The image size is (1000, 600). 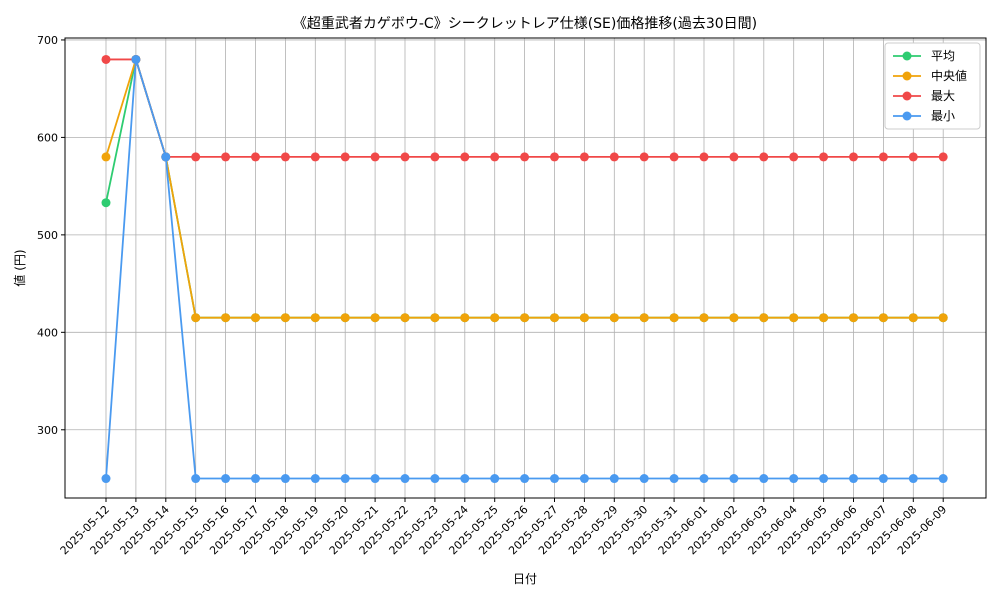 I want to click on legend-label: 最小, so click(x=943, y=116).